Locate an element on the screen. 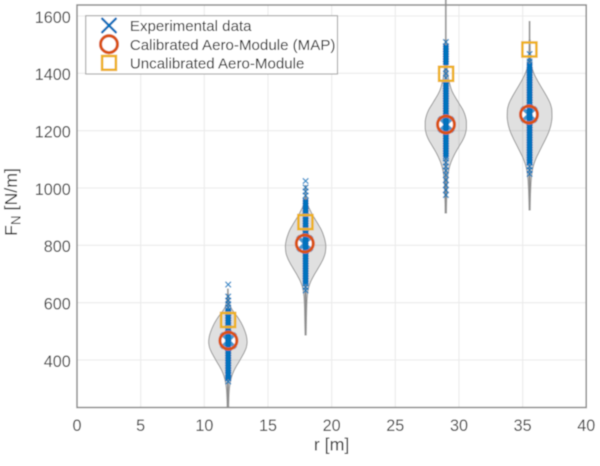 The height and width of the screenshot is (466, 600). svg-text: 1600 is located at coordinates (53, 18).